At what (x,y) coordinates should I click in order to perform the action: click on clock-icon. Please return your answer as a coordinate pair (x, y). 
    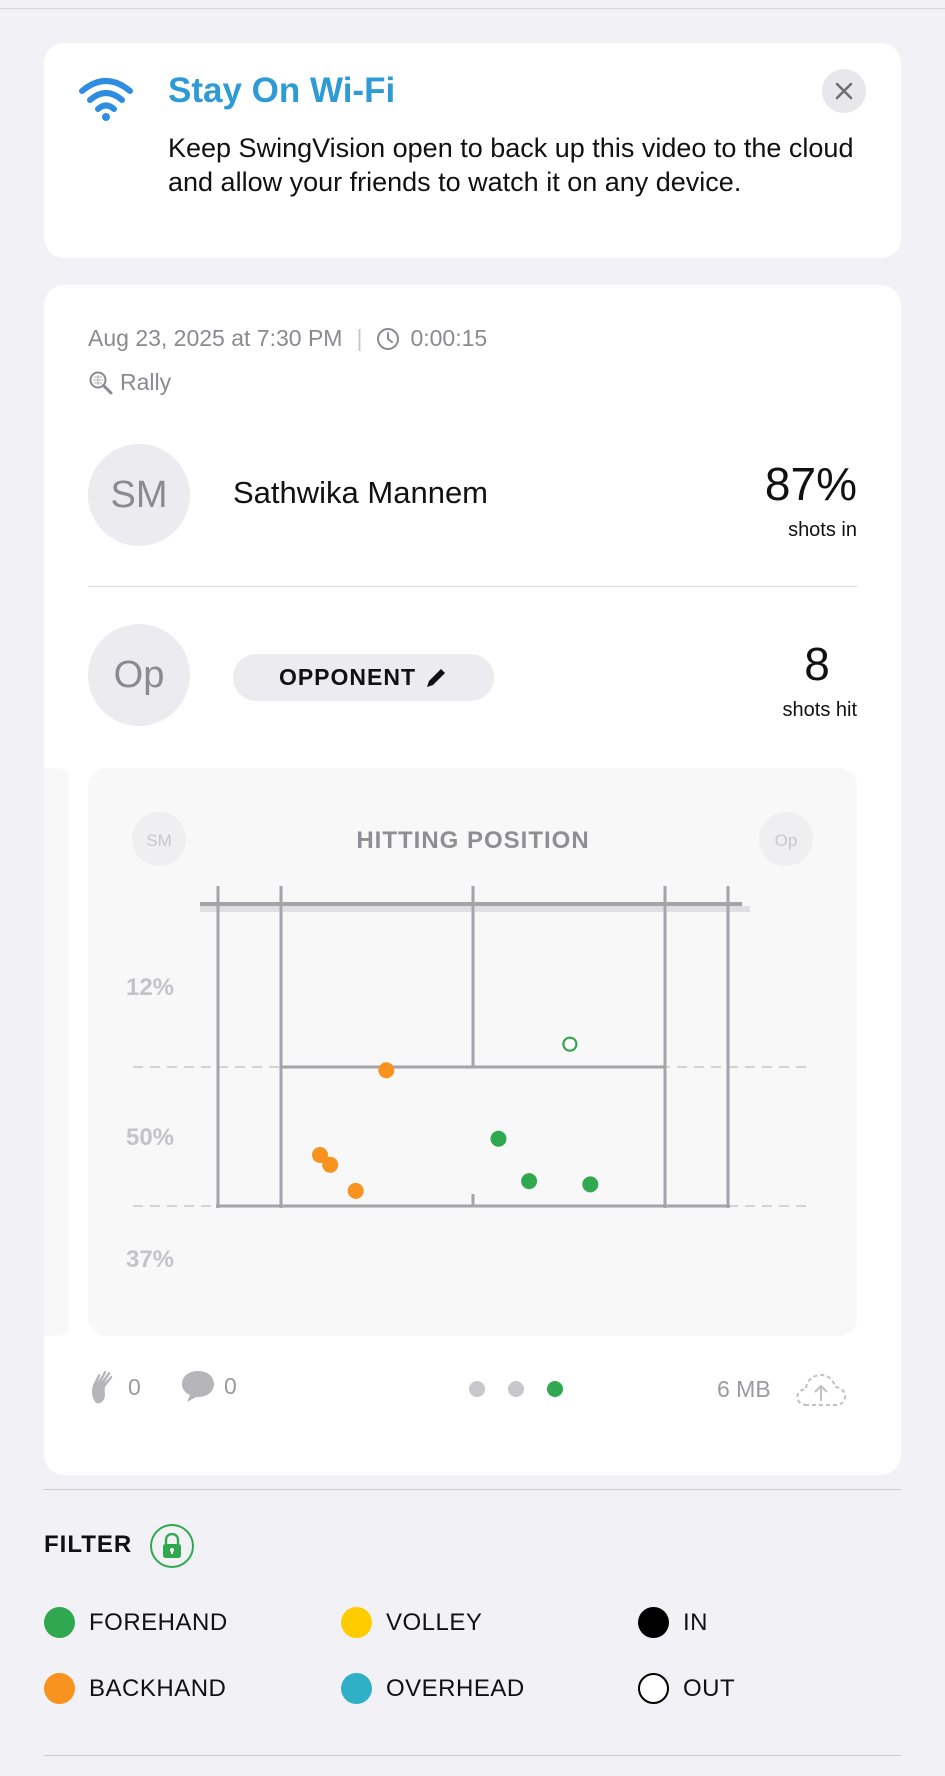
    Looking at the image, I should click on (388, 338).